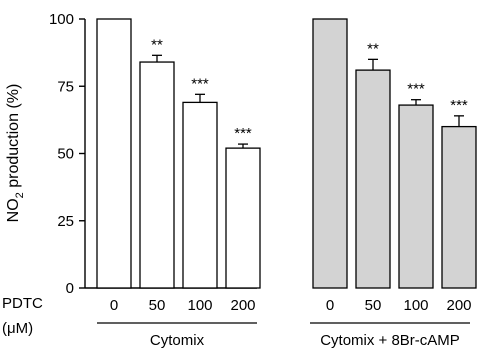 This screenshot has height=354, width=480. What do you see at coordinates (22, 303) in the screenshot?
I see `x-axis-label: PDTC` at bounding box center [22, 303].